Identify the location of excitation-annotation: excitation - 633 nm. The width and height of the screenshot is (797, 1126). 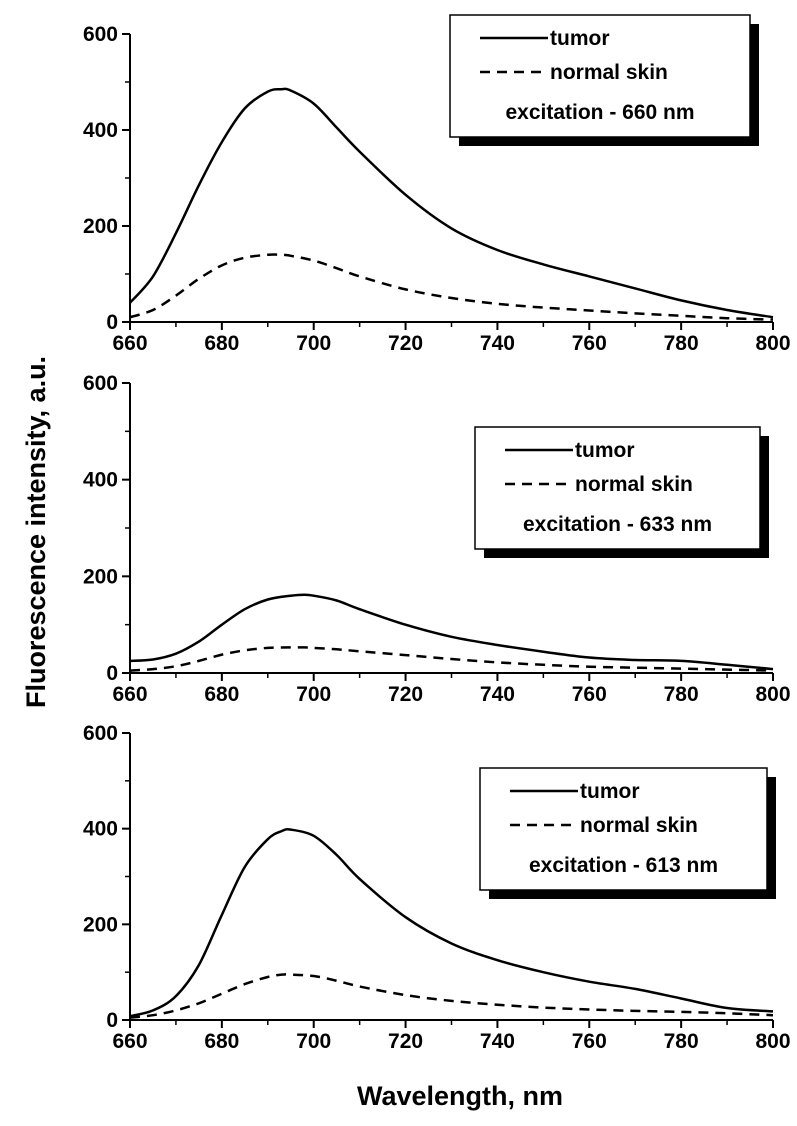
(617, 524).